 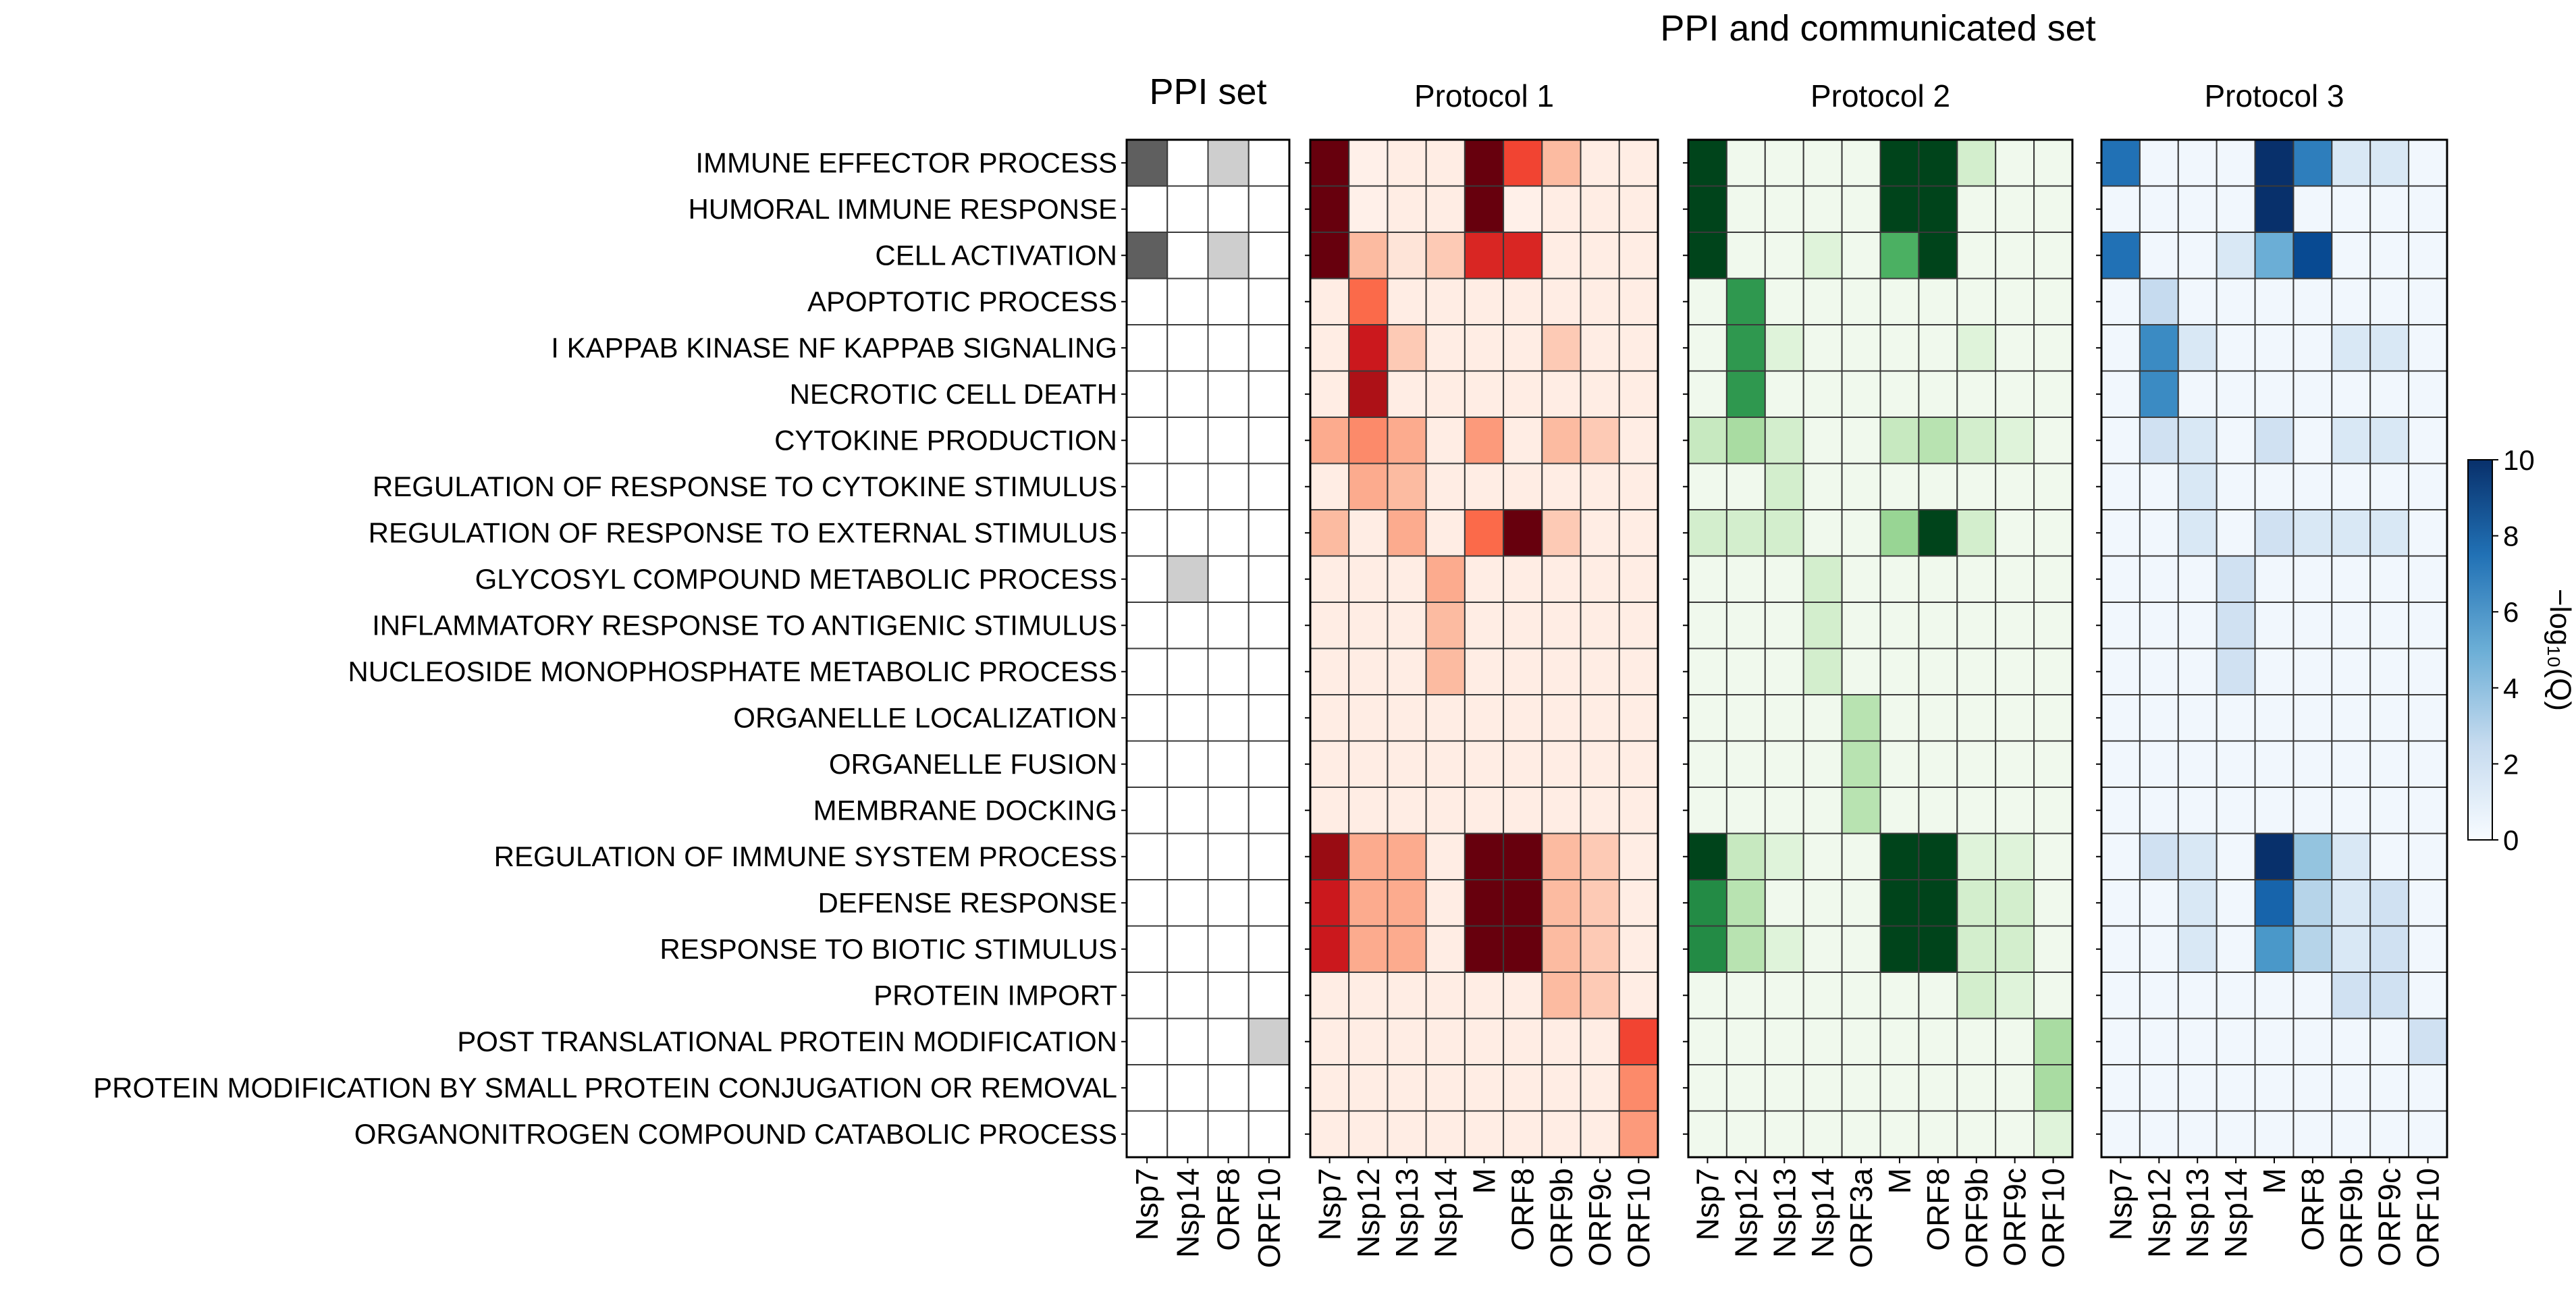 What do you see at coordinates (1484, 96) in the screenshot?
I see `panel-title: Protocol 1` at bounding box center [1484, 96].